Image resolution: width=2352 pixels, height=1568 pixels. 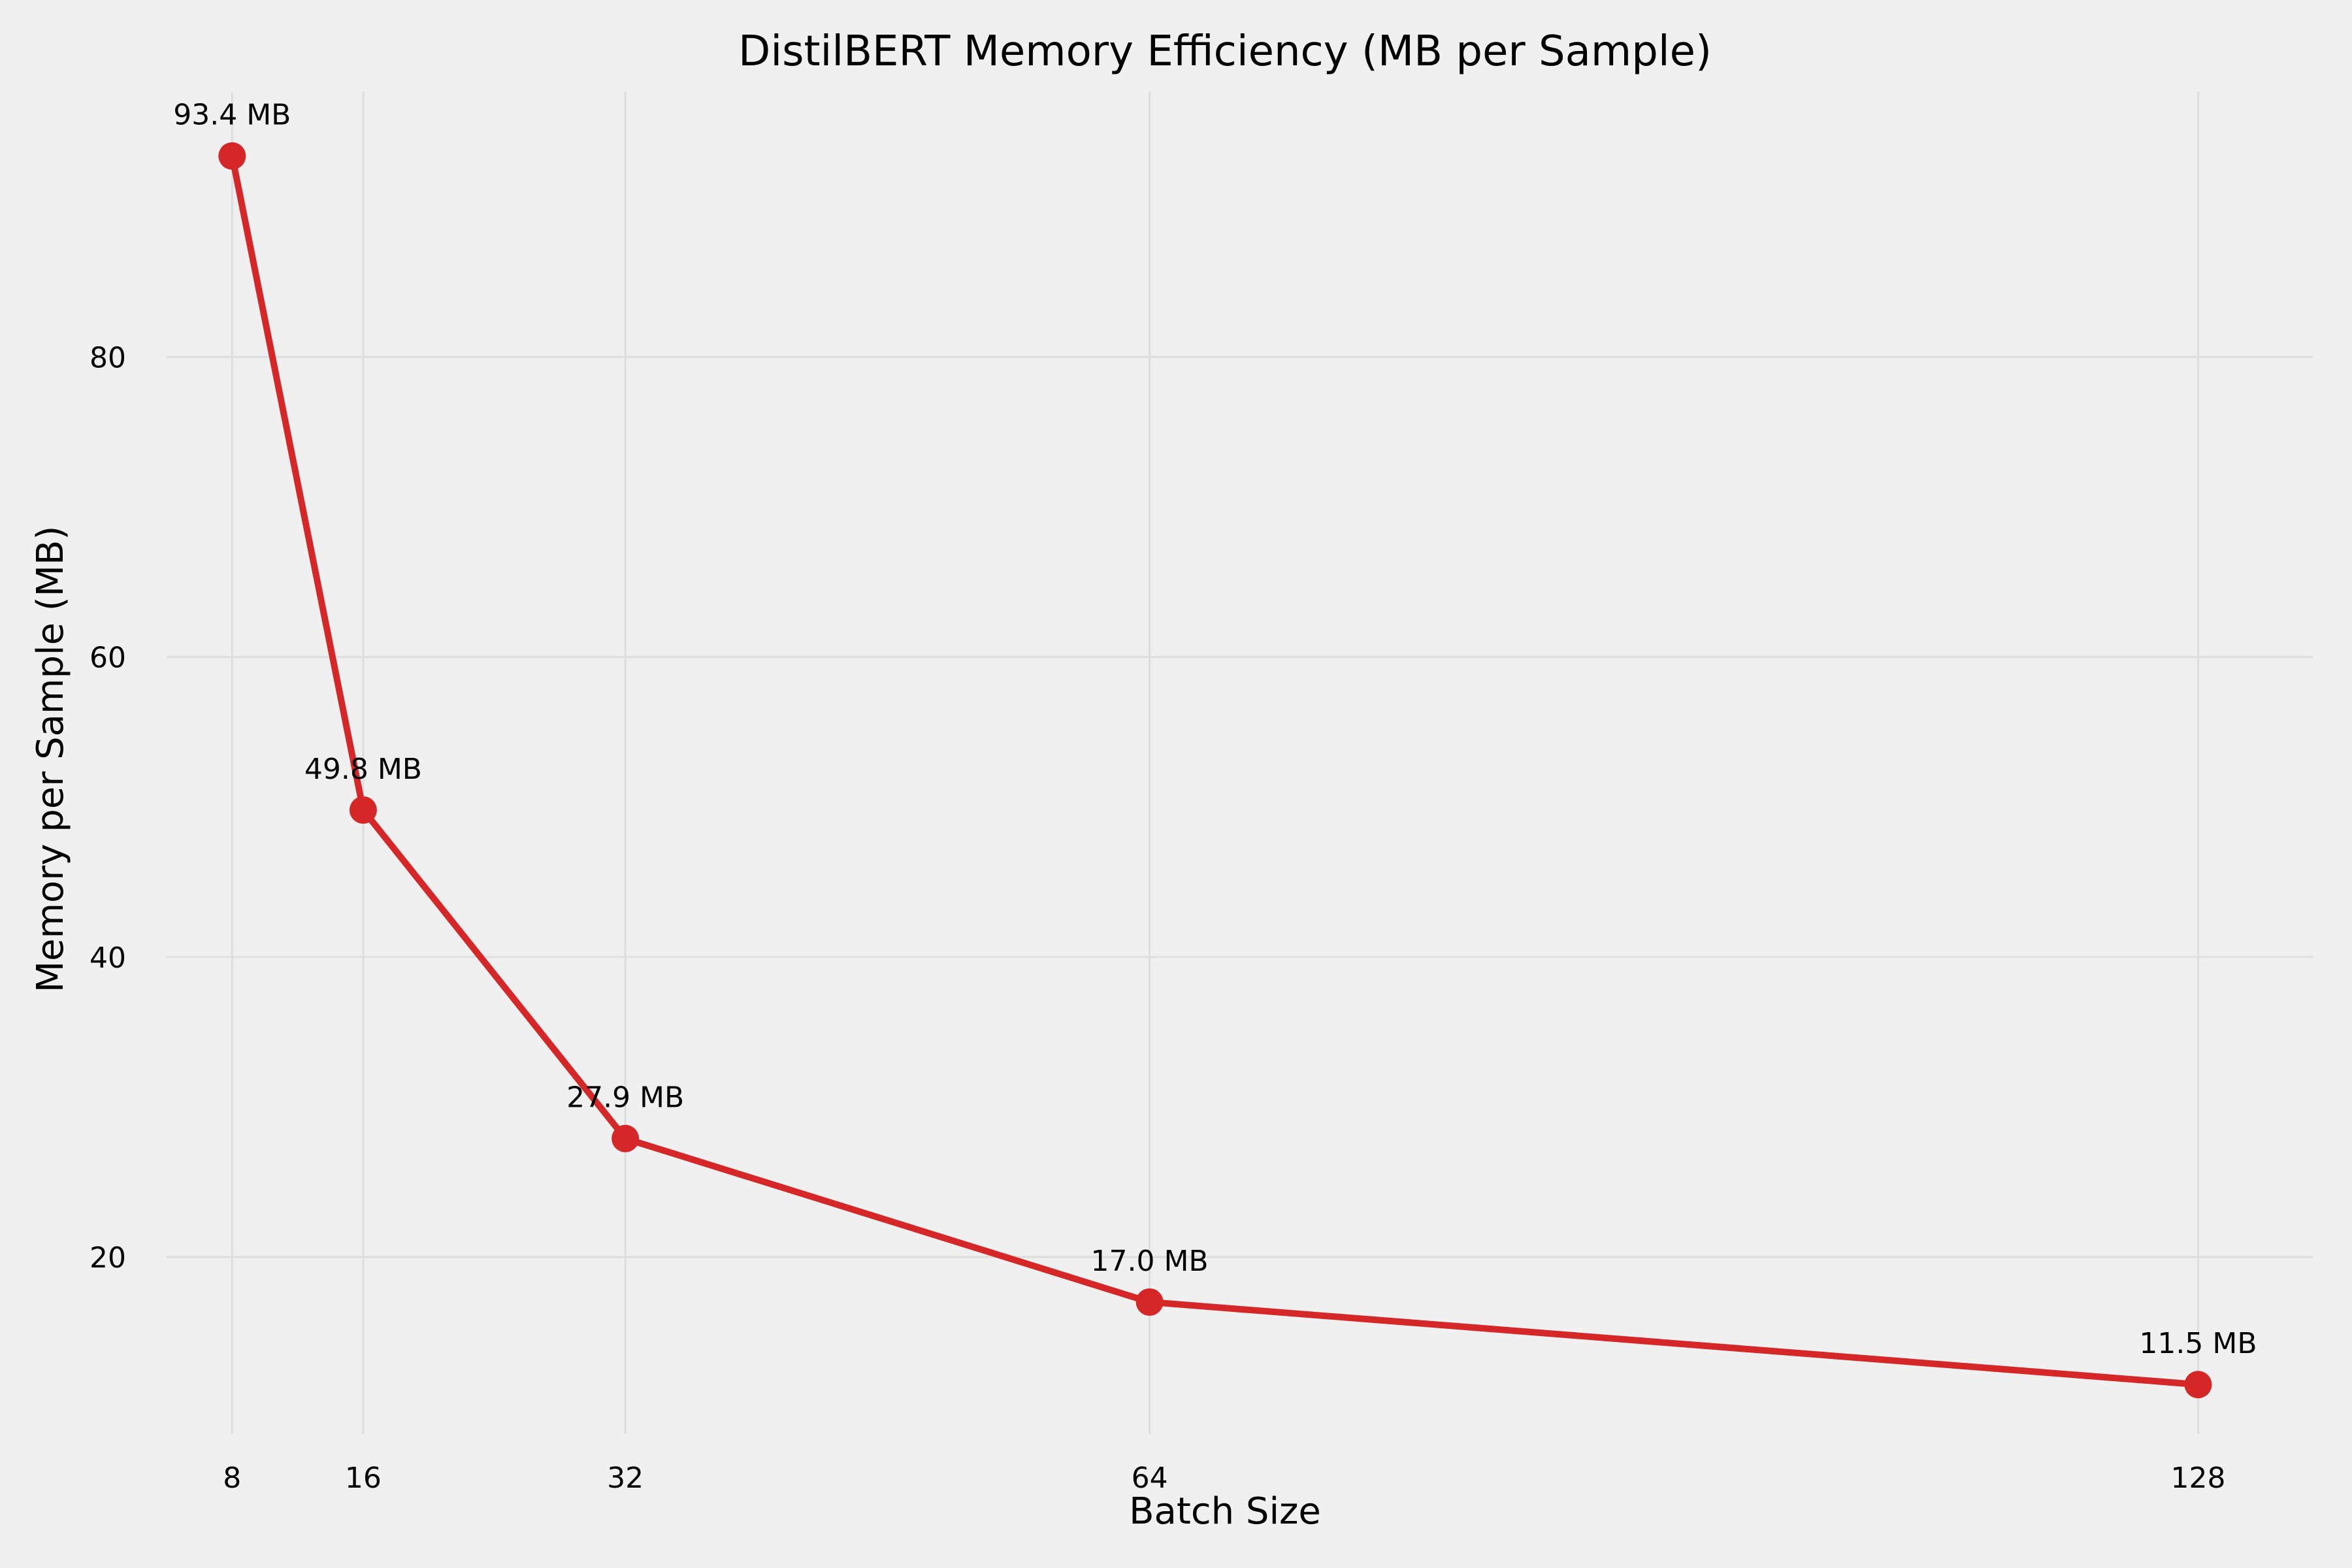 What do you see at coordinates (108, 357) in the screenshot?
I see `y-tick-label: 80` at bounding box center [108, 357].